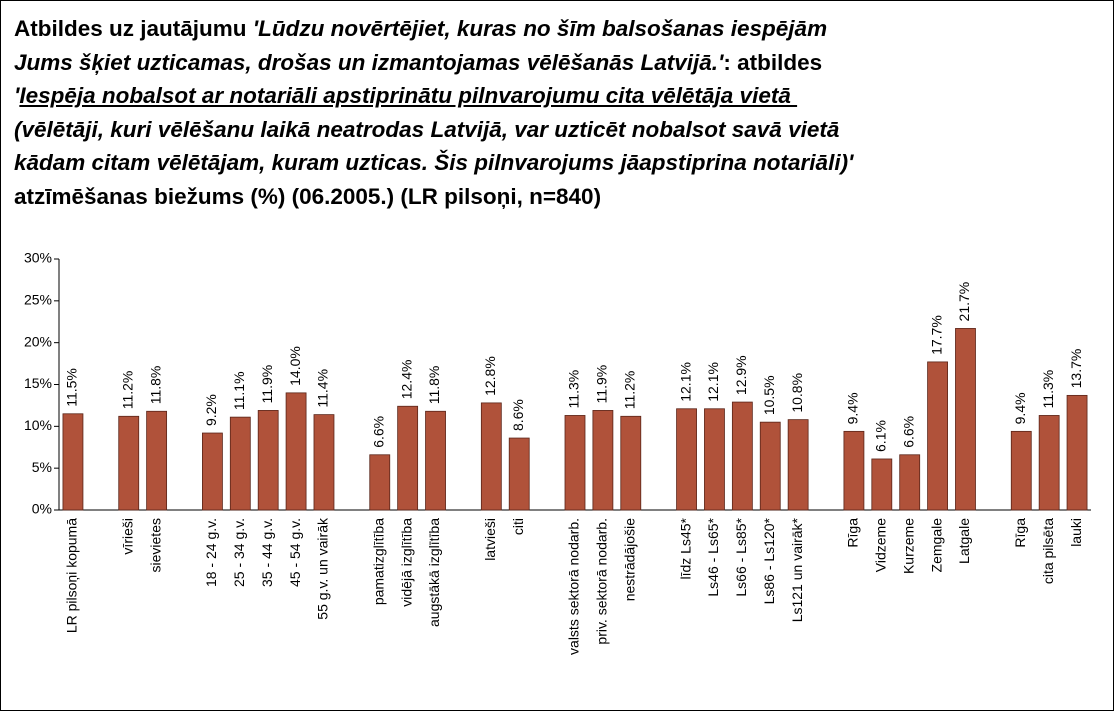  I want to click on value-label: 13.7%, so click(1076, 369).